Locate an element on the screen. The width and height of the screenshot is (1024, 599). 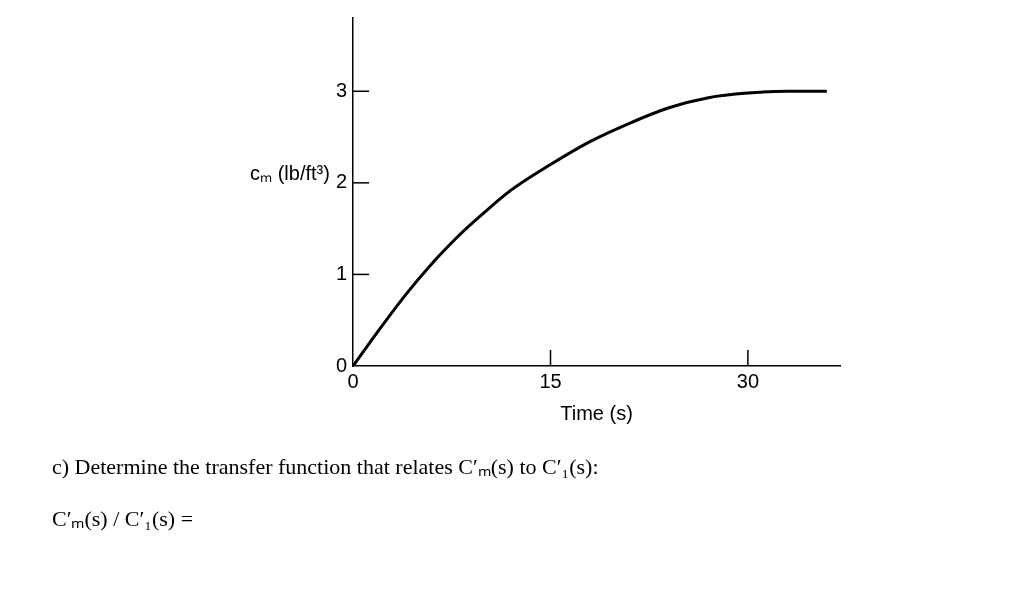
x-axis-title: Time (s) is located at coordinates (596, 412).